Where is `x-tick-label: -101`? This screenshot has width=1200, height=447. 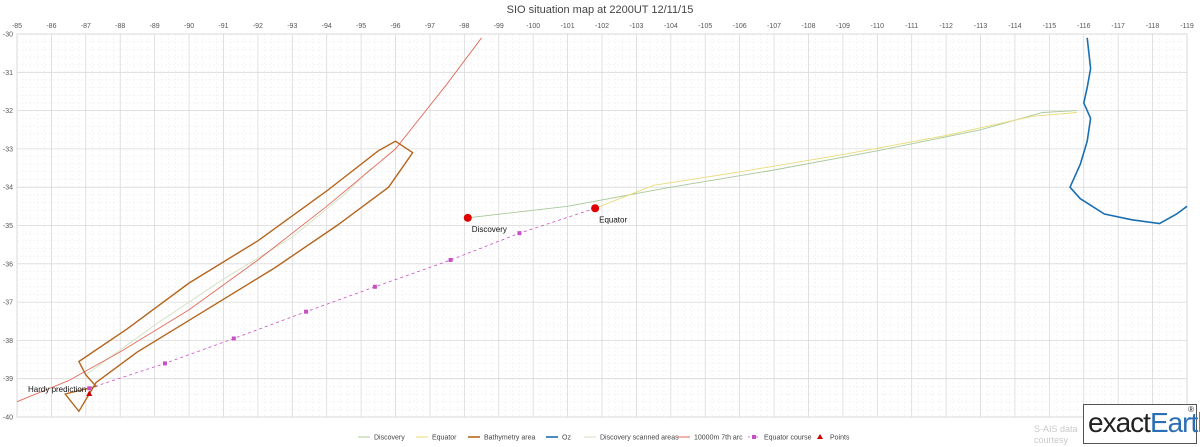 x-tick-label: -101 is located at coordinates (568, 26).